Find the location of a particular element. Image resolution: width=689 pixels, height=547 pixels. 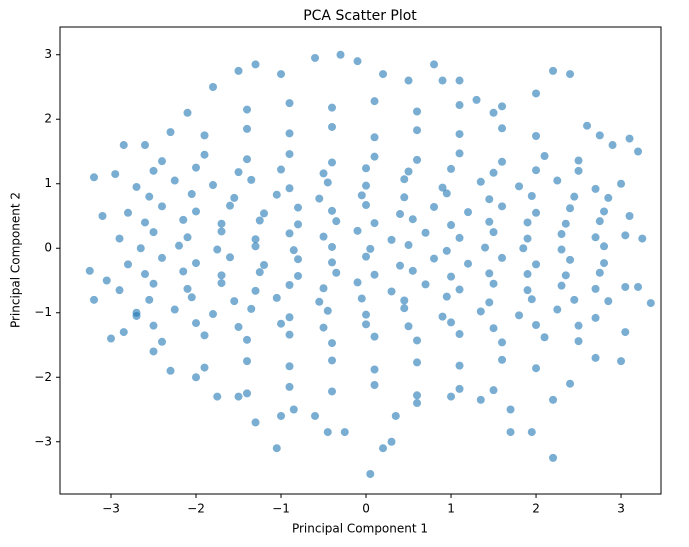

y-tick-label: 0 is located at coordinates (48, 248).